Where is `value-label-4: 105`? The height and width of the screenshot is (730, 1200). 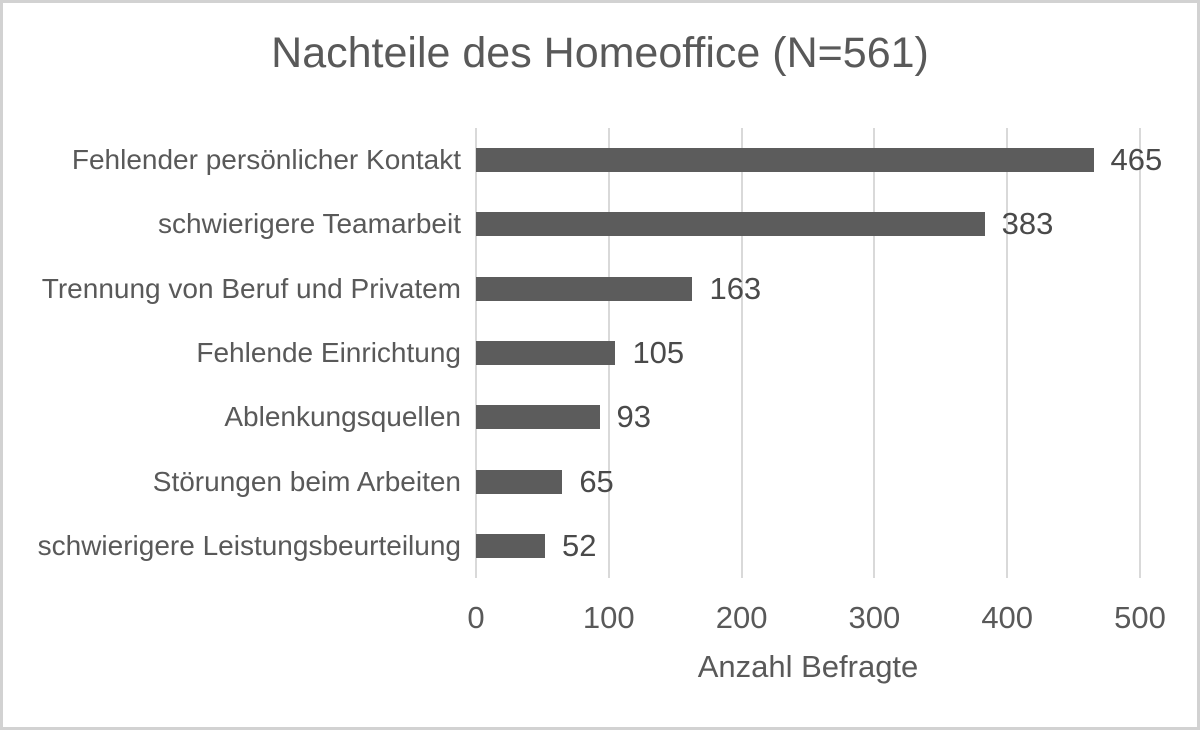
value-label-4: 105 is located at coordinates (658, 352).